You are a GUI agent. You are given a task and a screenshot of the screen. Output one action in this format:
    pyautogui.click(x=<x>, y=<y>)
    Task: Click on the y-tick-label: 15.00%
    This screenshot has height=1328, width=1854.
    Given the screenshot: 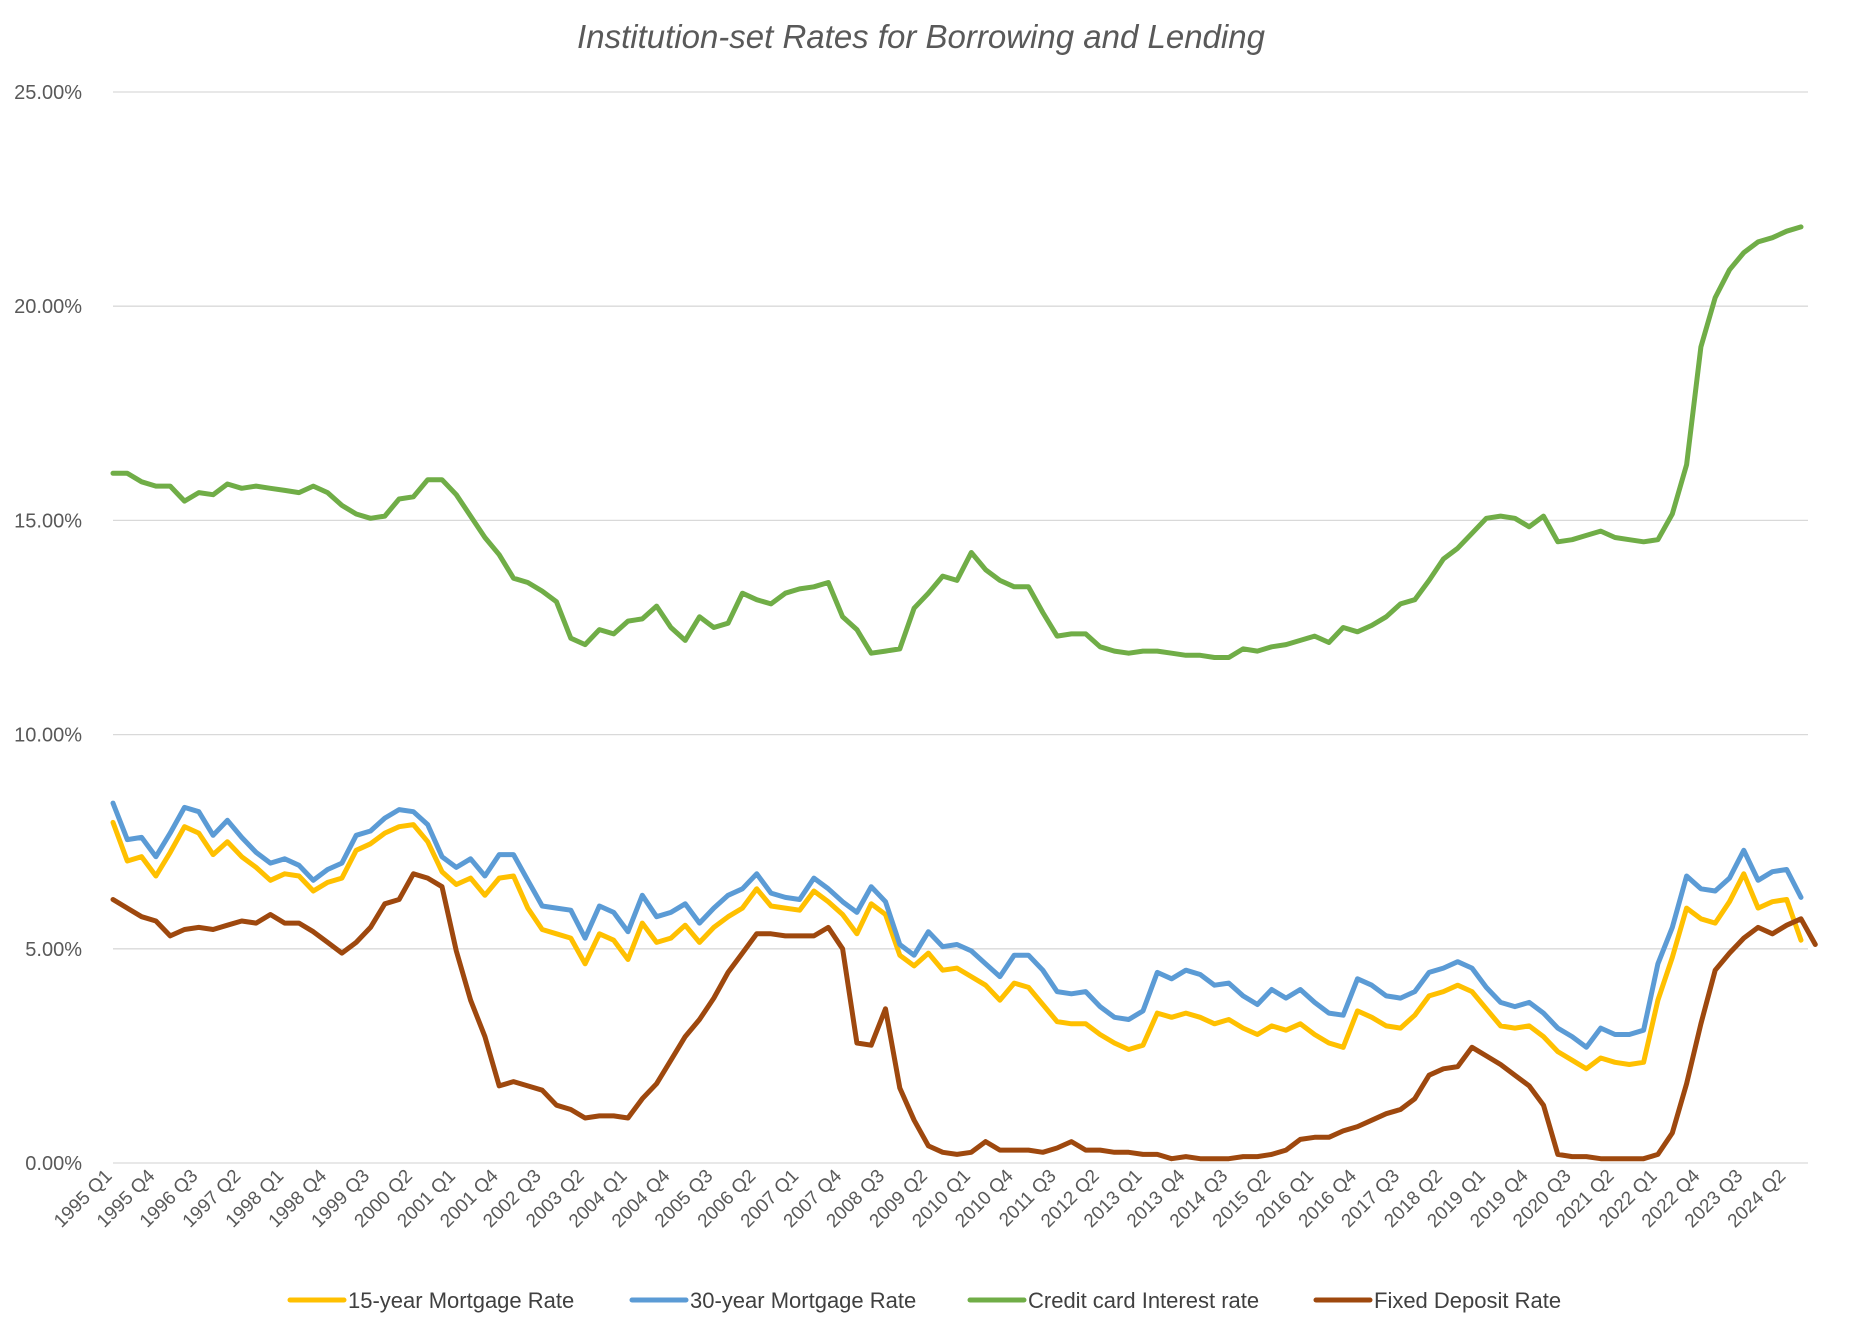 What is the action you would take?
    pyautogui.click(x=48, y=521)
    